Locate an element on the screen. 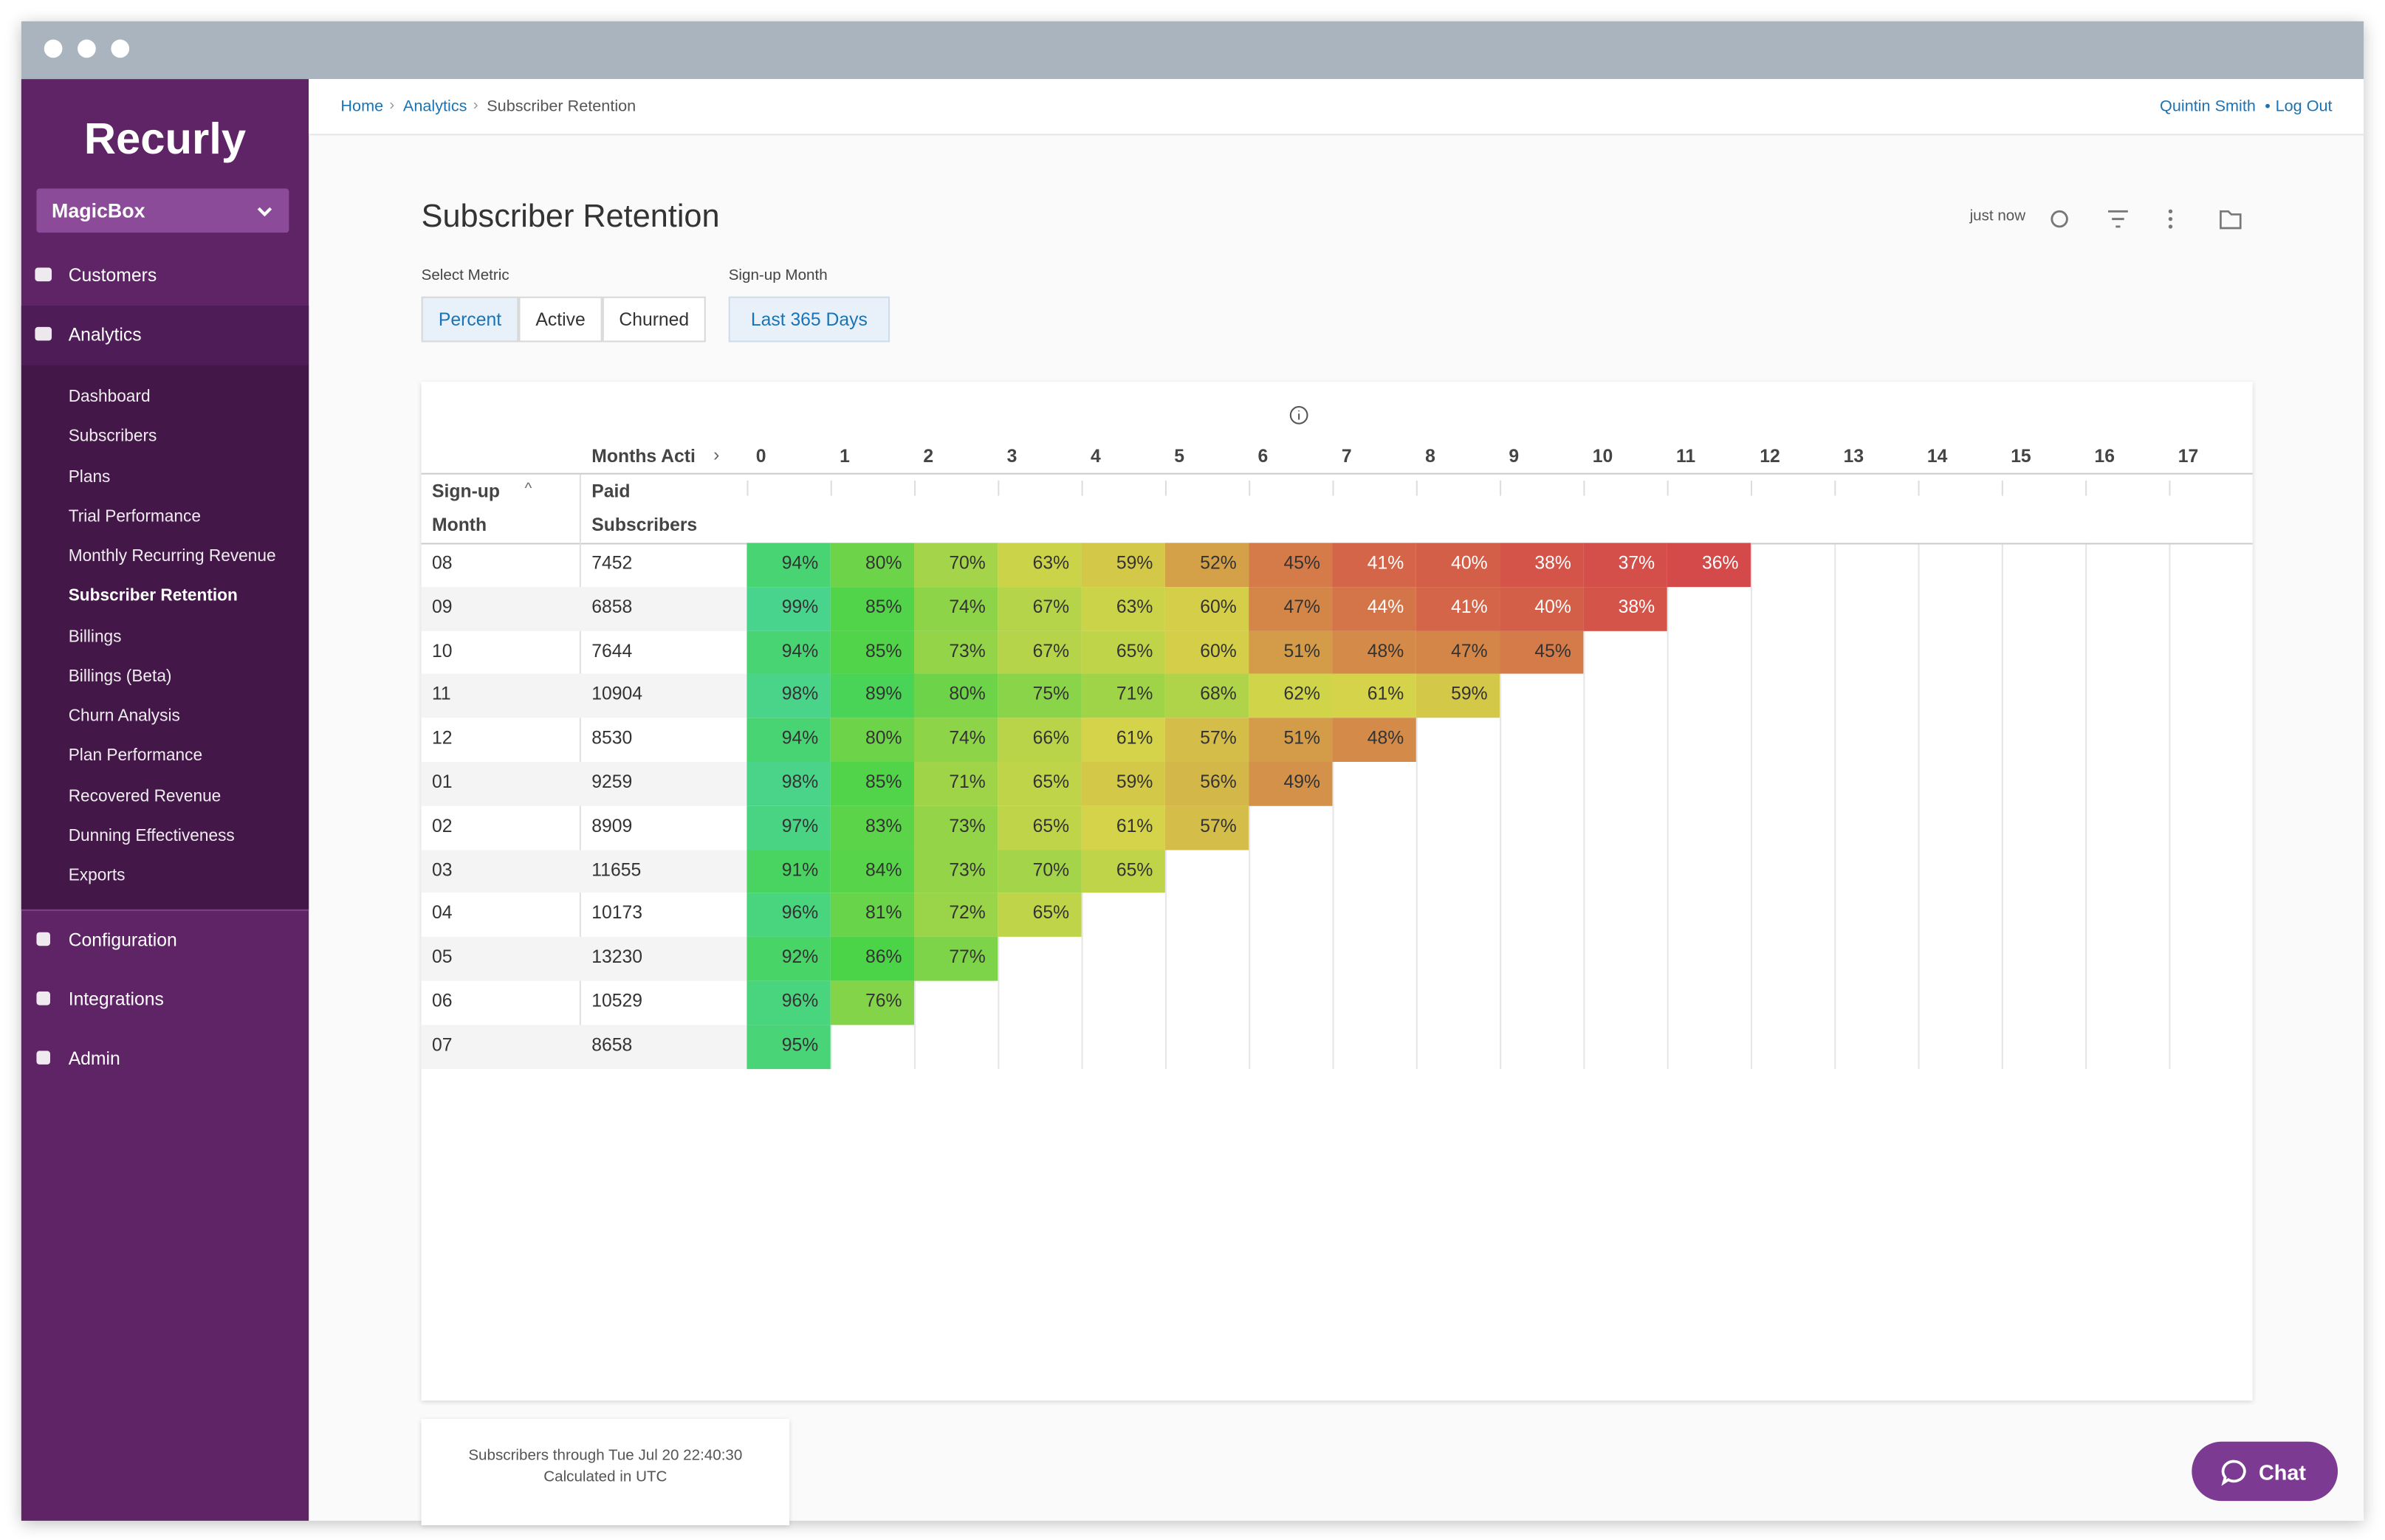 Image resolution: width=2385 pixels, height=1540 pixels. metric-button-label: Active is located at coordinates (560, 319).